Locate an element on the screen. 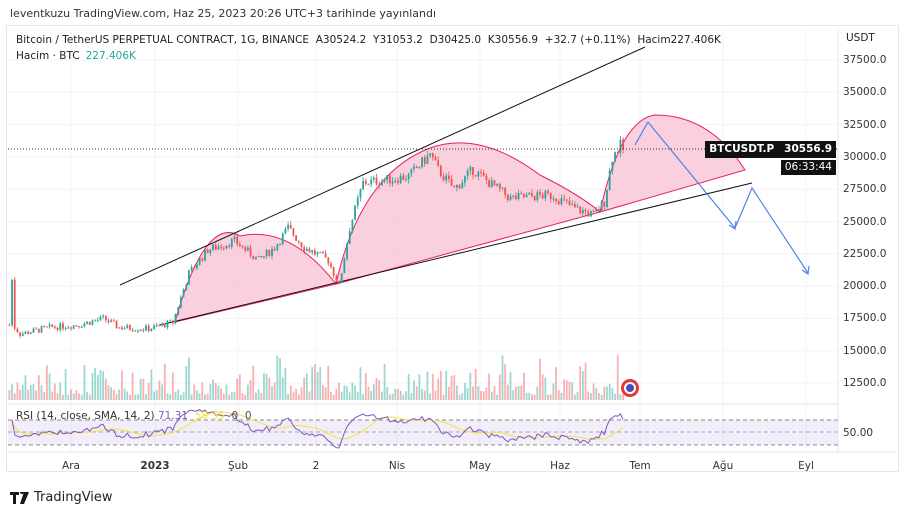 The width and height of the screenshot is (908, 516). price-axis-tick: 32500.0 is located at coordinates (865, 124).